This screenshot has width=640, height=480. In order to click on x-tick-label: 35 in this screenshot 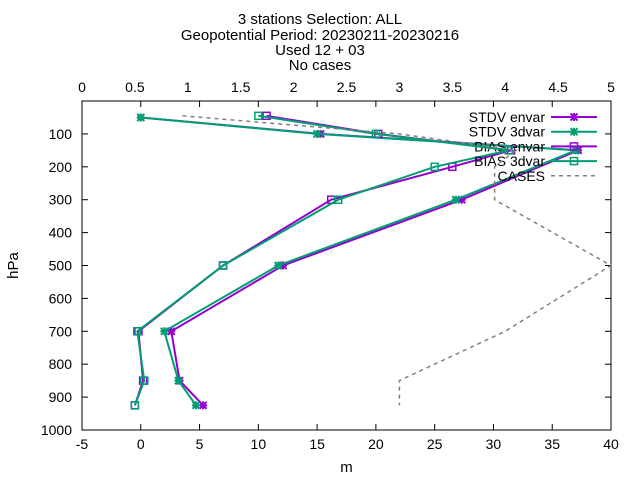, I will do `click(552, 444)`.